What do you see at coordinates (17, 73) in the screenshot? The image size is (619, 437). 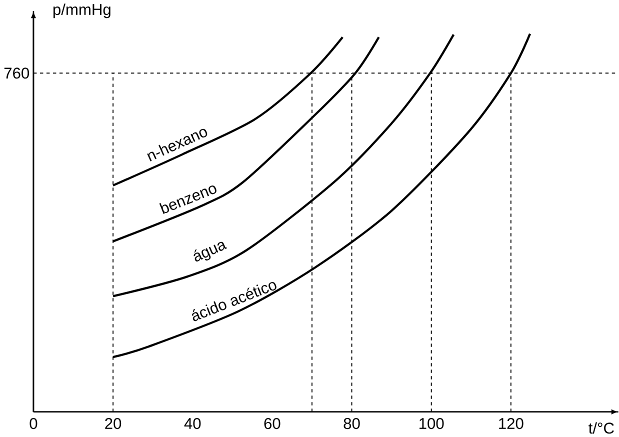 I see `text: 760` at bounding box center [17, 73].